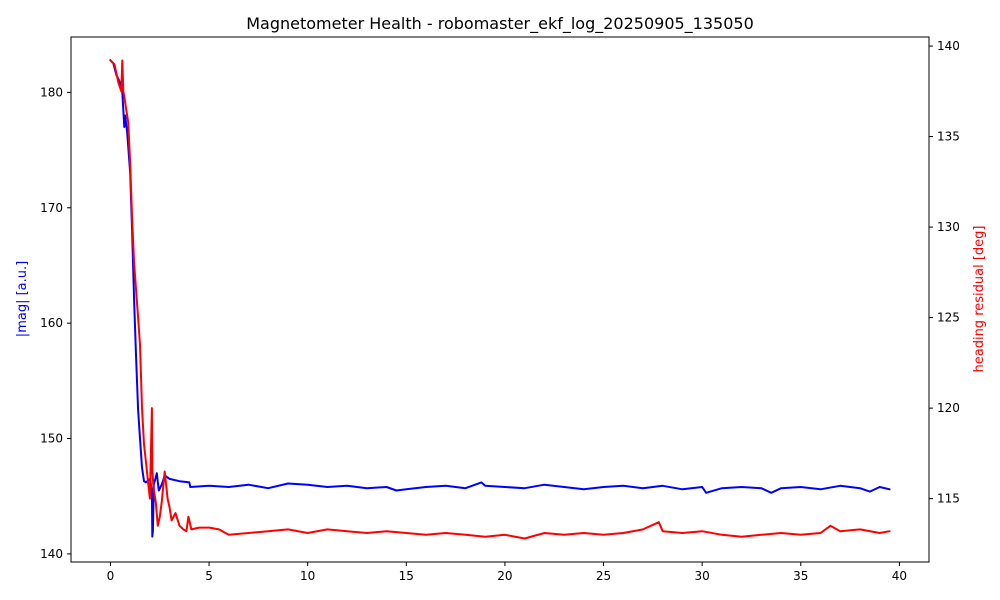  What do you see at coordinates (51, 554) in the screenshot?
I see `y-left-tick-label: 140` at bounding box center [51, 554].